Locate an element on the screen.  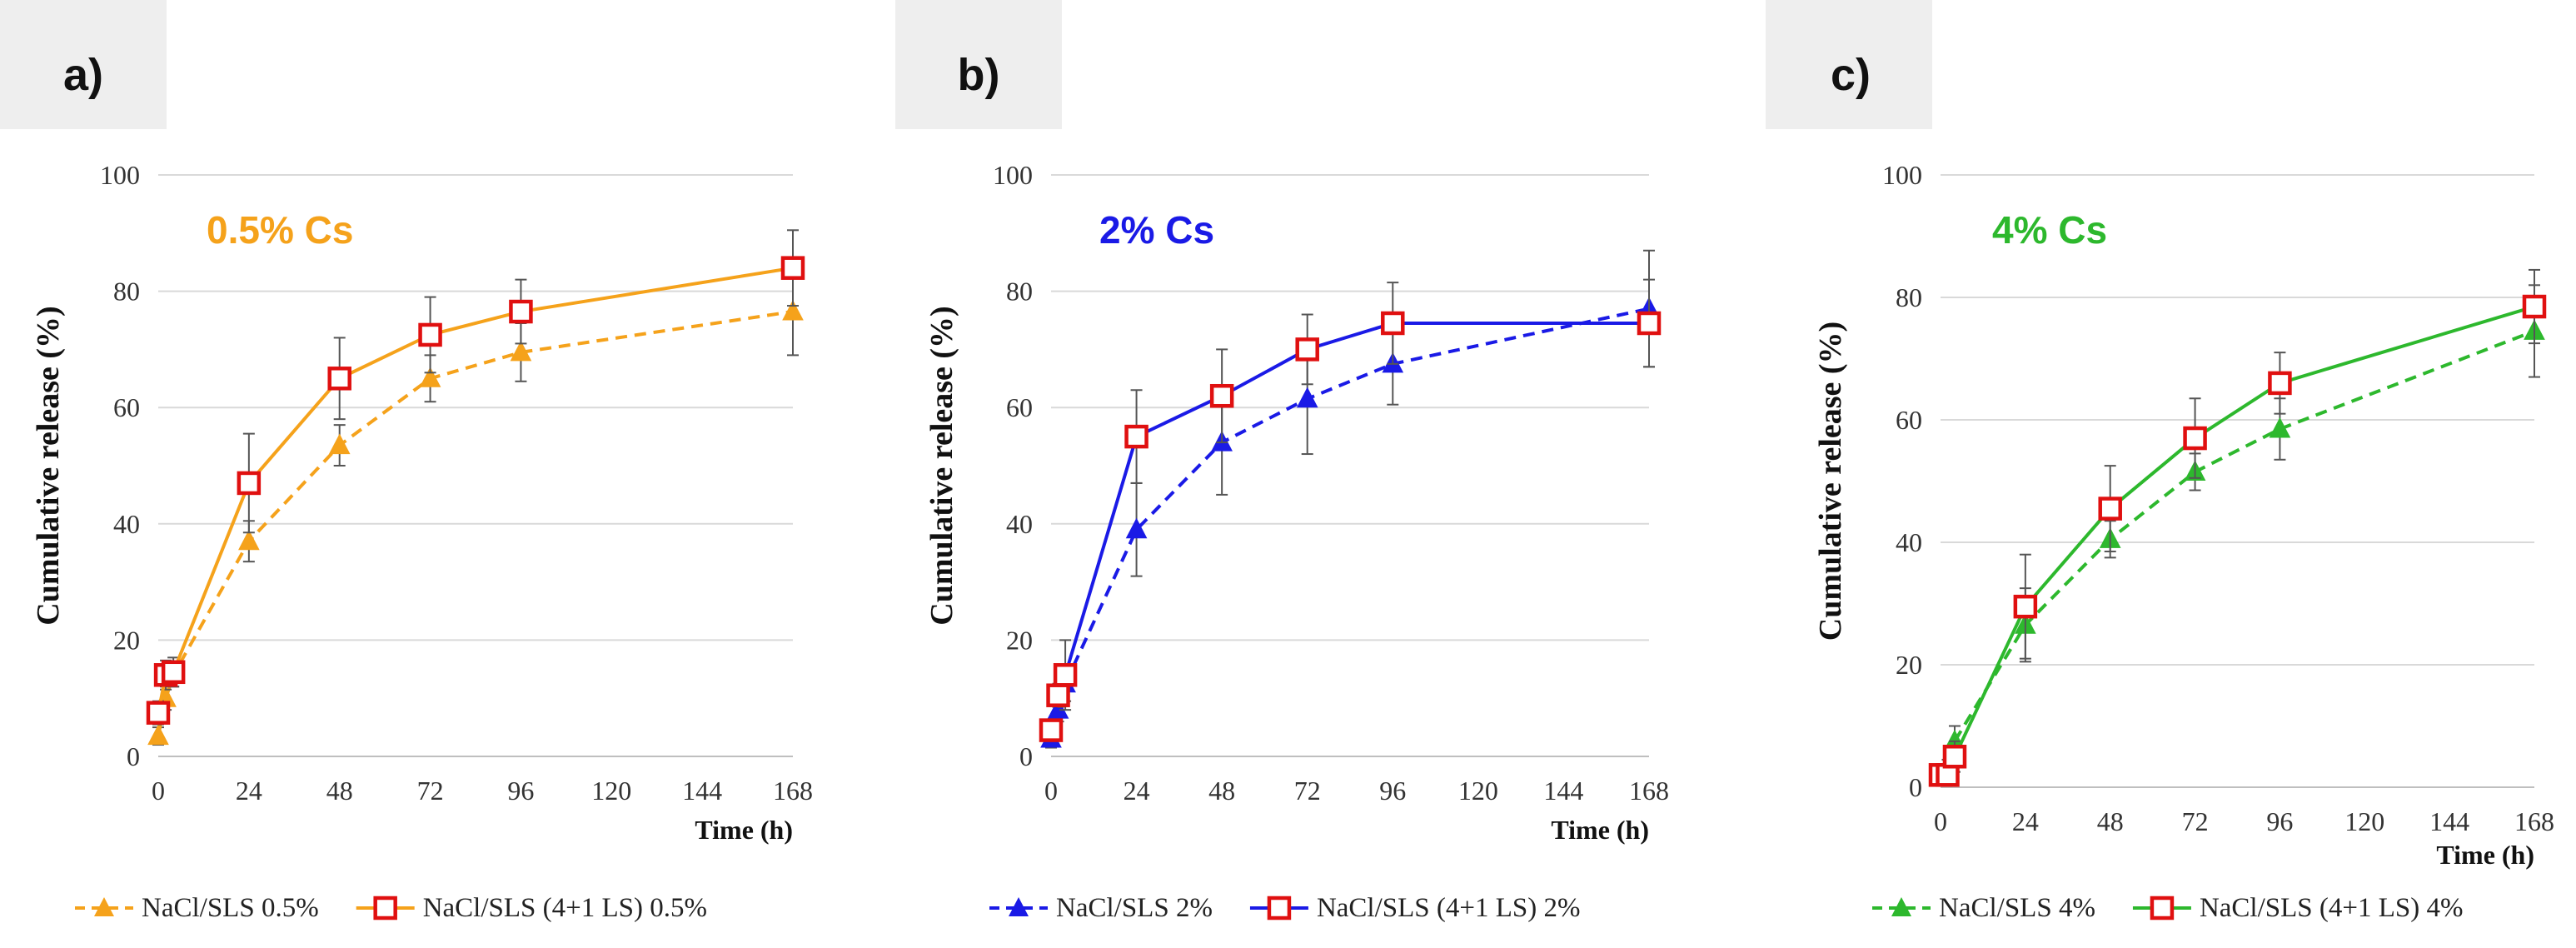
legend-label: NaCl/SLS 2% is located at coordinates (1134, 908).